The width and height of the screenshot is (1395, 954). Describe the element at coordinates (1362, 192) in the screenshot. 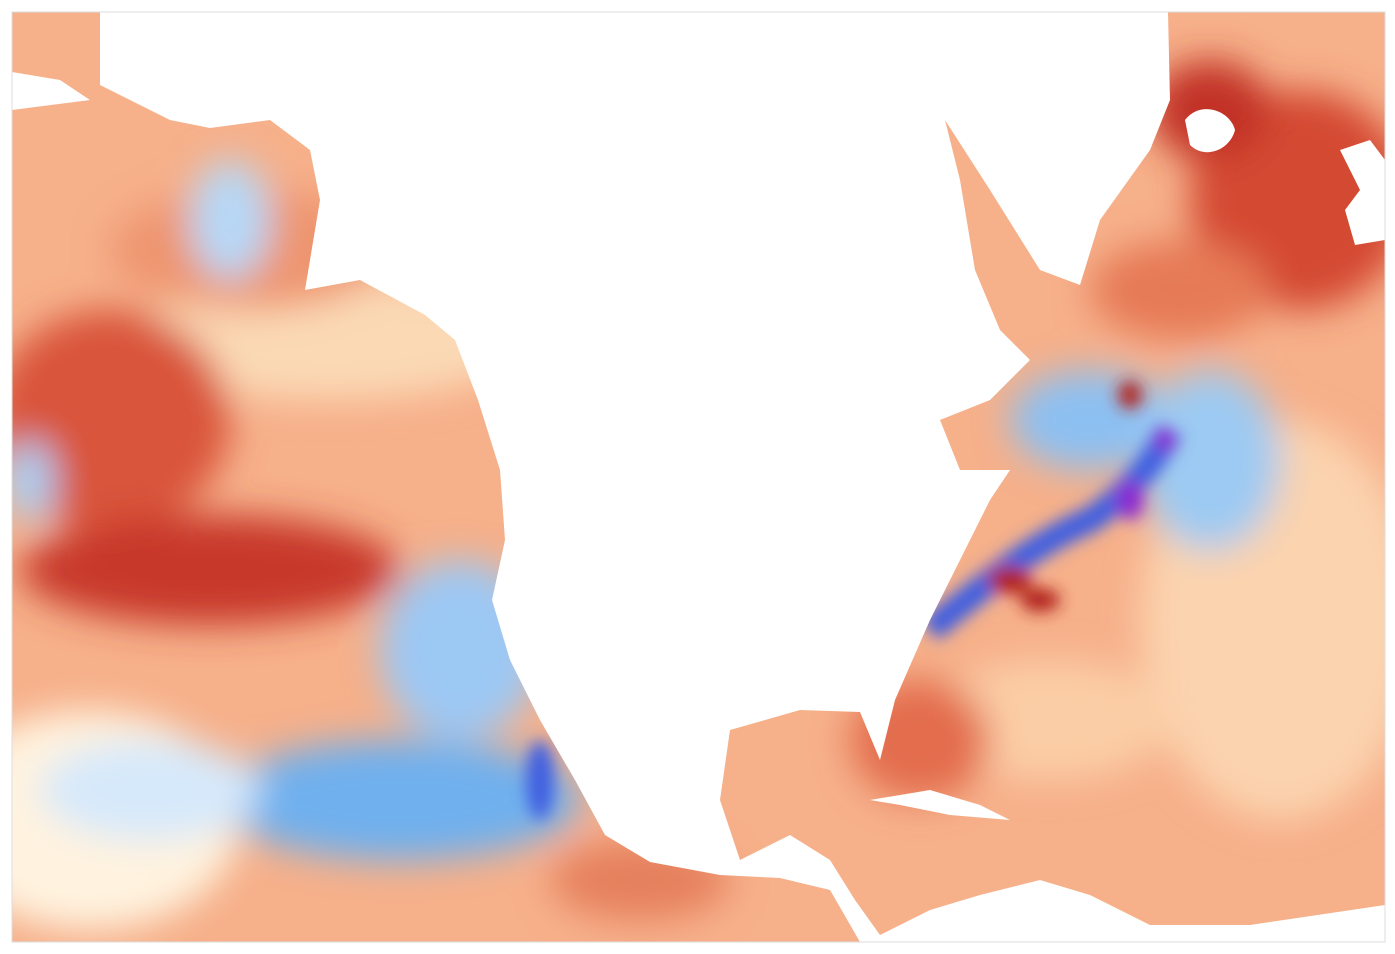

I see `land-europe` at that location.